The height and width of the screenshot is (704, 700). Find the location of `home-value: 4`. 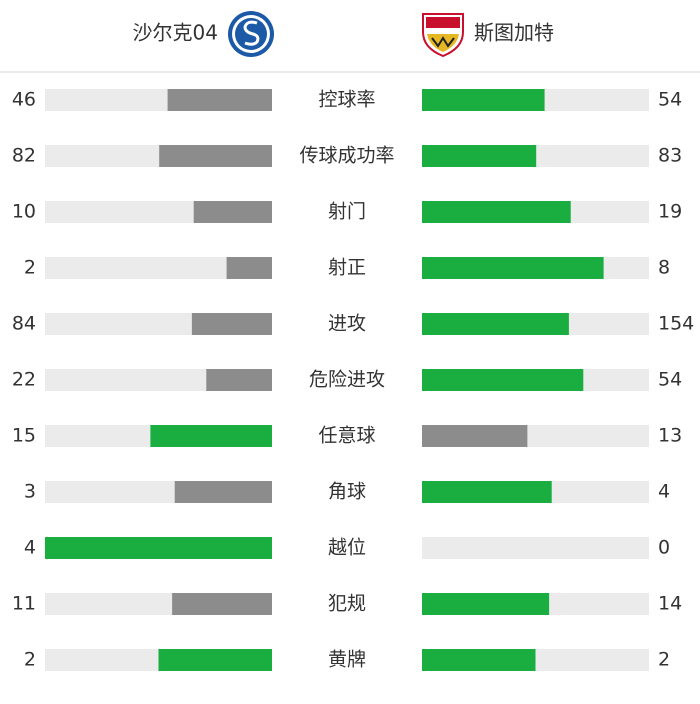

home-value: 4 is located at coordinates (30, 548).